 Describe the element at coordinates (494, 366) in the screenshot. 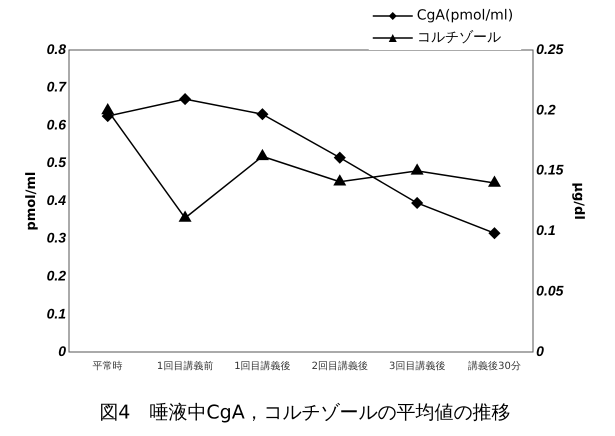

I see `x-tick-label: 講義後30分` at that location.